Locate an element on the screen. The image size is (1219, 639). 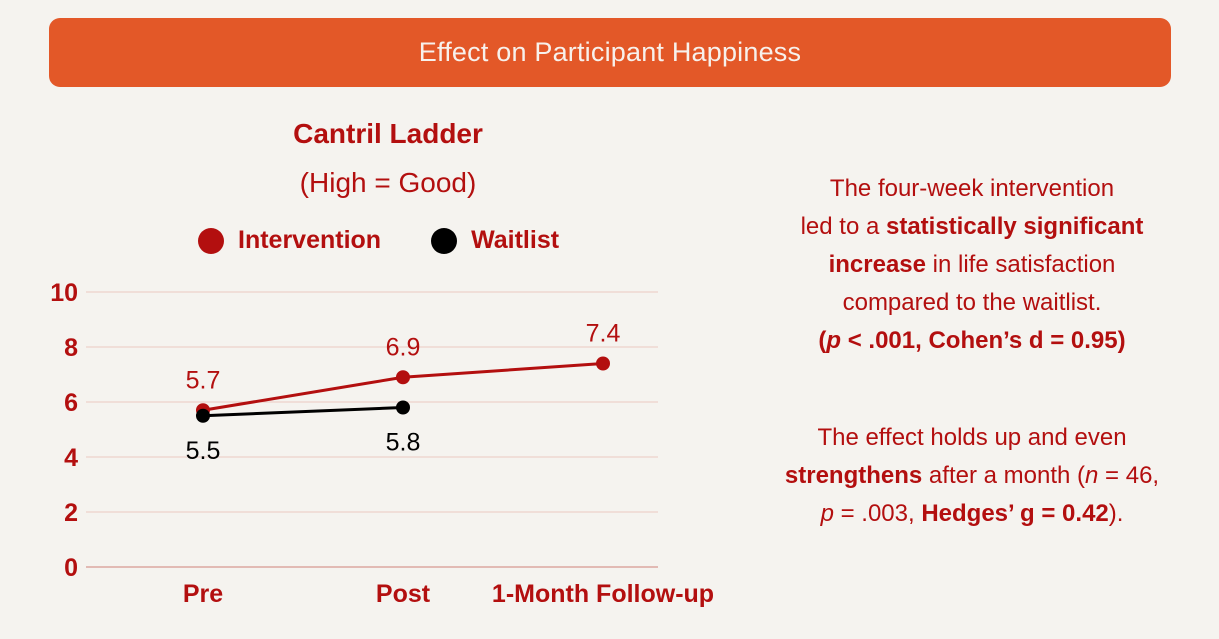
y-tick-label-6: 6 is located at coordinates (71, 403).